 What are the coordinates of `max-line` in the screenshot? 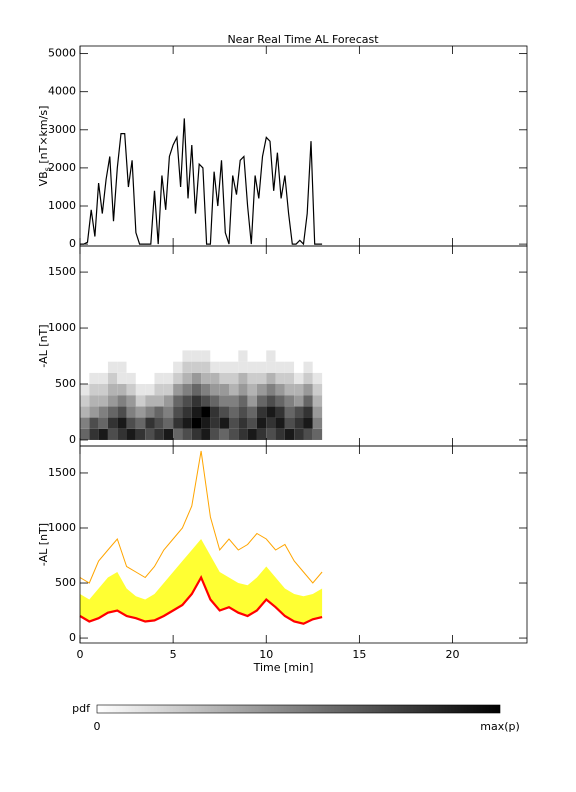 It's located at (201, 517).